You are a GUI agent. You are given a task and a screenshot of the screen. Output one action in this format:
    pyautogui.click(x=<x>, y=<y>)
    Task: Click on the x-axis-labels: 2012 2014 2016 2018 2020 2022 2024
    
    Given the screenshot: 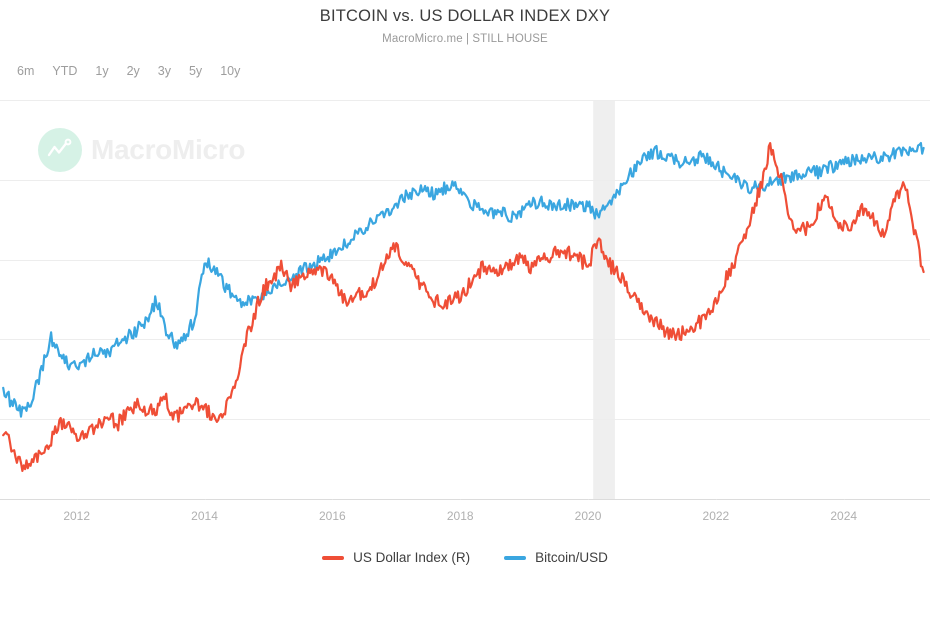 What is the action you would take?
    pyautogui.click(x=465, y=520)
    